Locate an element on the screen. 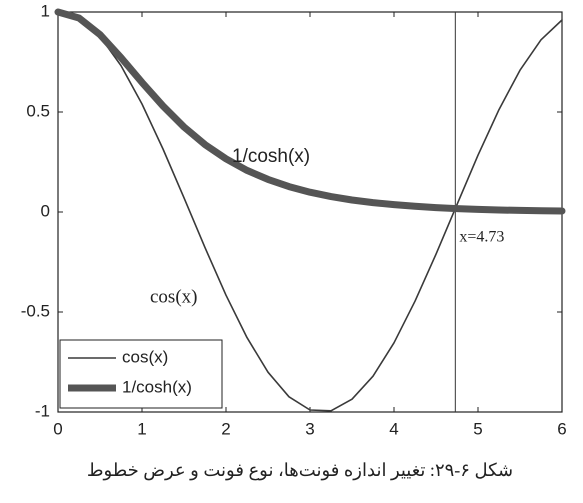 The image size is (583, 503). legend-box is located at coordinates (141, 374).